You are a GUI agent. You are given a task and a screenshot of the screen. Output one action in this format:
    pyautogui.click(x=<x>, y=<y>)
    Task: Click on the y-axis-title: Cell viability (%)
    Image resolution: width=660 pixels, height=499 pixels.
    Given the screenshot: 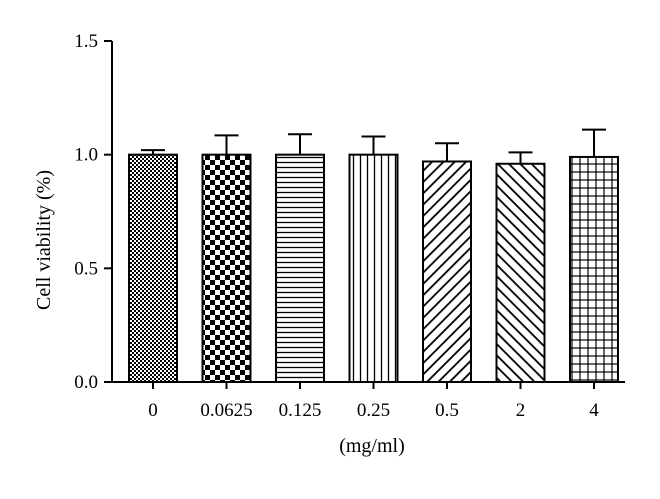 What is the action you would take?
    pyautogui.click(x=44, y=240)
    